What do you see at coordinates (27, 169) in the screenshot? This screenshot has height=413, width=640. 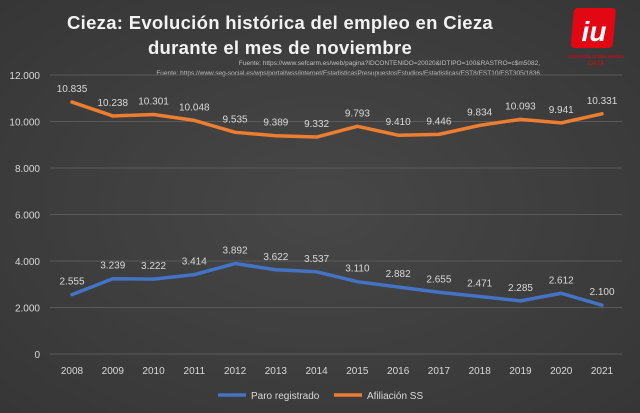 I see `y-tick-label: 8.000` at bounding box center [27, 169].